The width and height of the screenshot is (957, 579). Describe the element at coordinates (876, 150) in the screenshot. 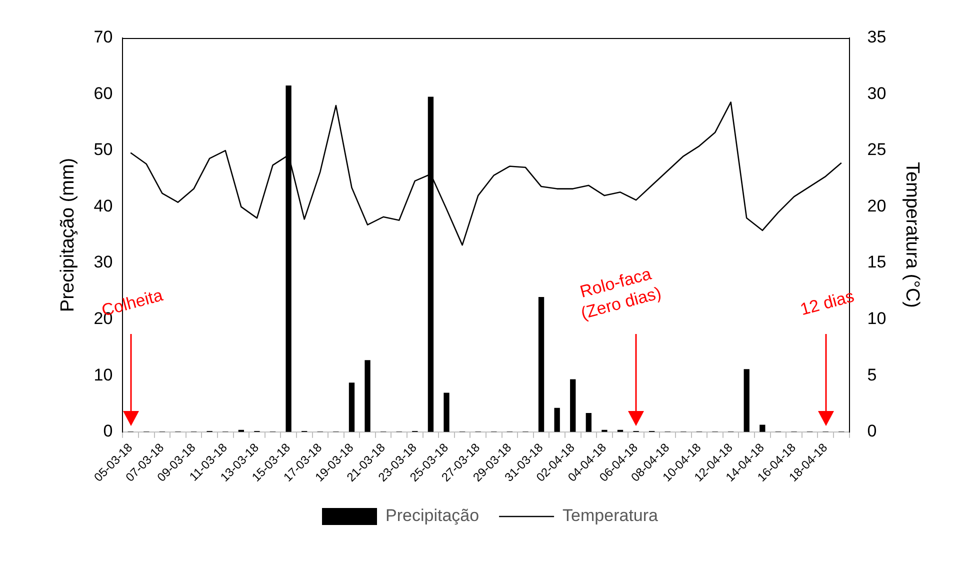

I see `y2-tick-label: 25` at that location.